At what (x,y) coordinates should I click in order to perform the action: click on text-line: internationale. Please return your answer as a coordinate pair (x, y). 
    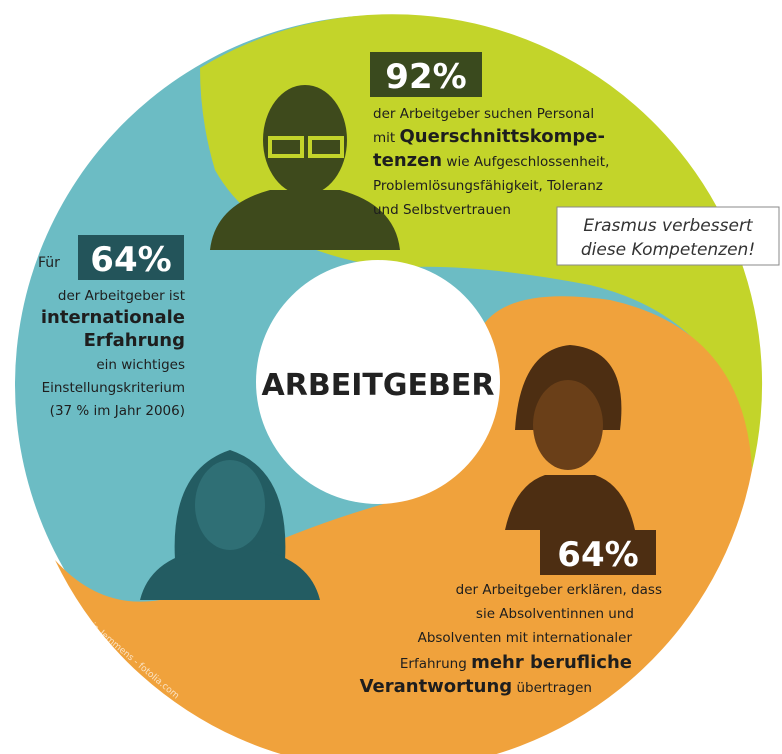
    Looking at the image, I should click on (113, 317).